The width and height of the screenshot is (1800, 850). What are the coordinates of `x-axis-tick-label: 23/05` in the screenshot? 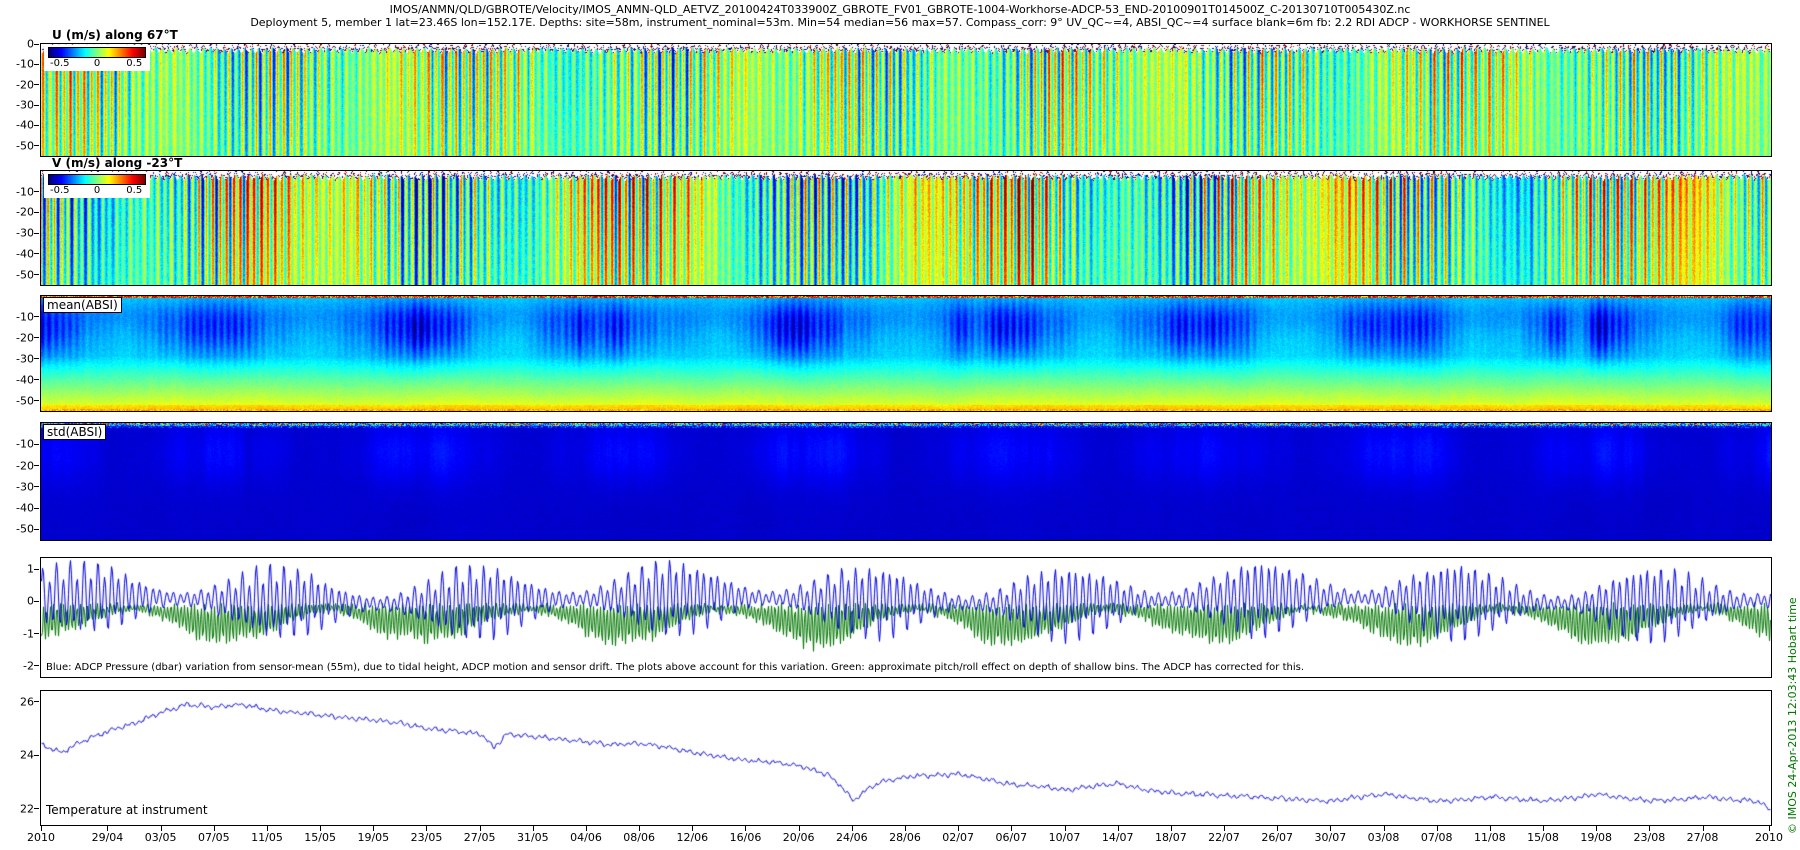 It's located at (426, 837).